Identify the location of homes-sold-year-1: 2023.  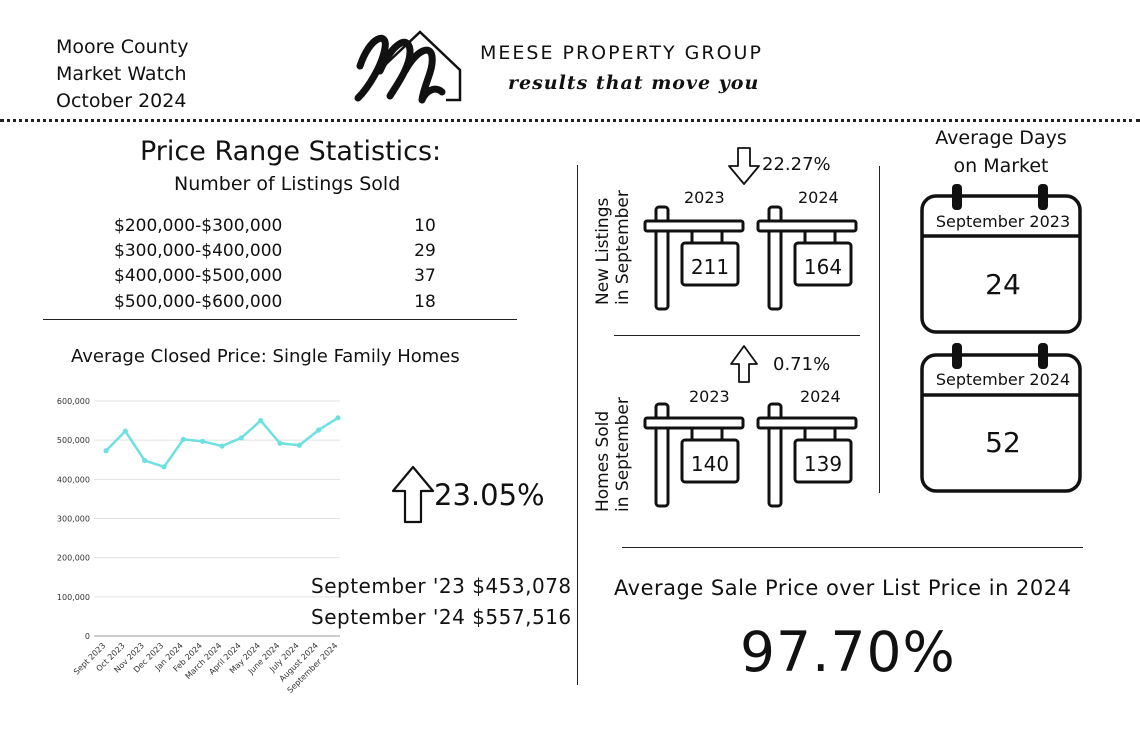
(709, 396).